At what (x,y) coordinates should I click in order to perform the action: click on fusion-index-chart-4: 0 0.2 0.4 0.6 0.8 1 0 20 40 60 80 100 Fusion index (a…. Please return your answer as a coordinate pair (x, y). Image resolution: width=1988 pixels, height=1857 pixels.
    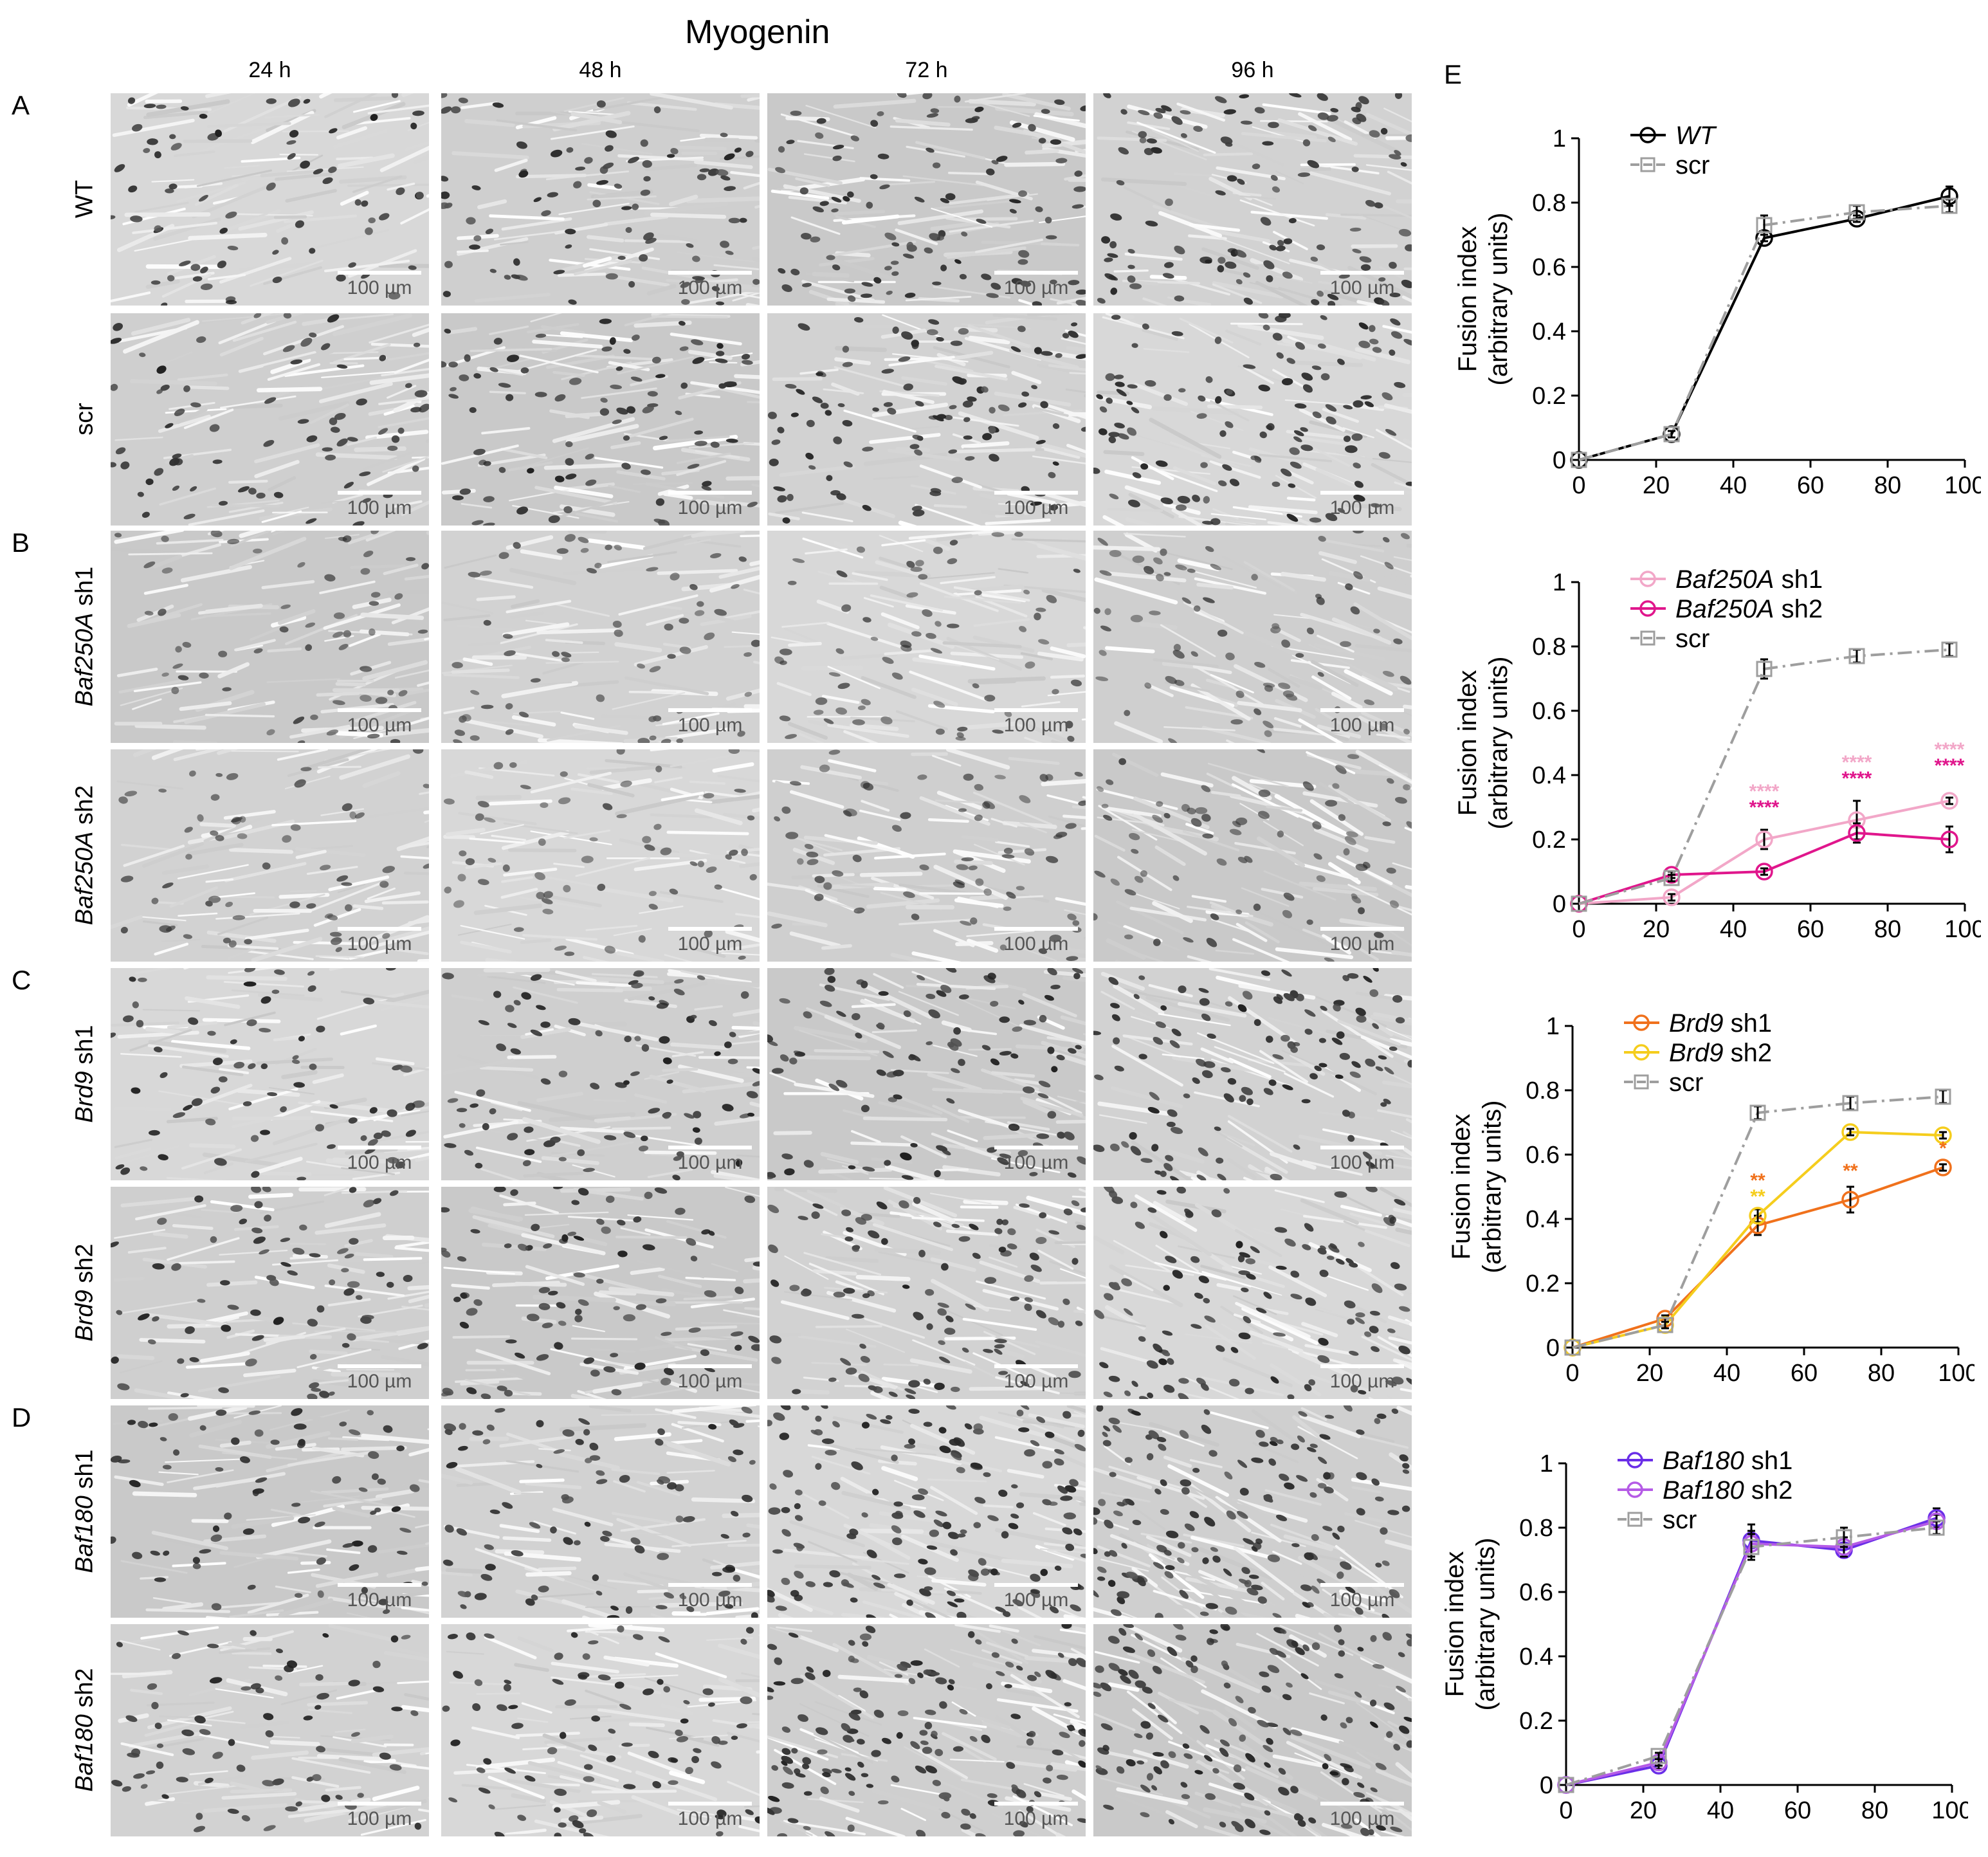
    Looking at the image, I should click on (1704, 1635).